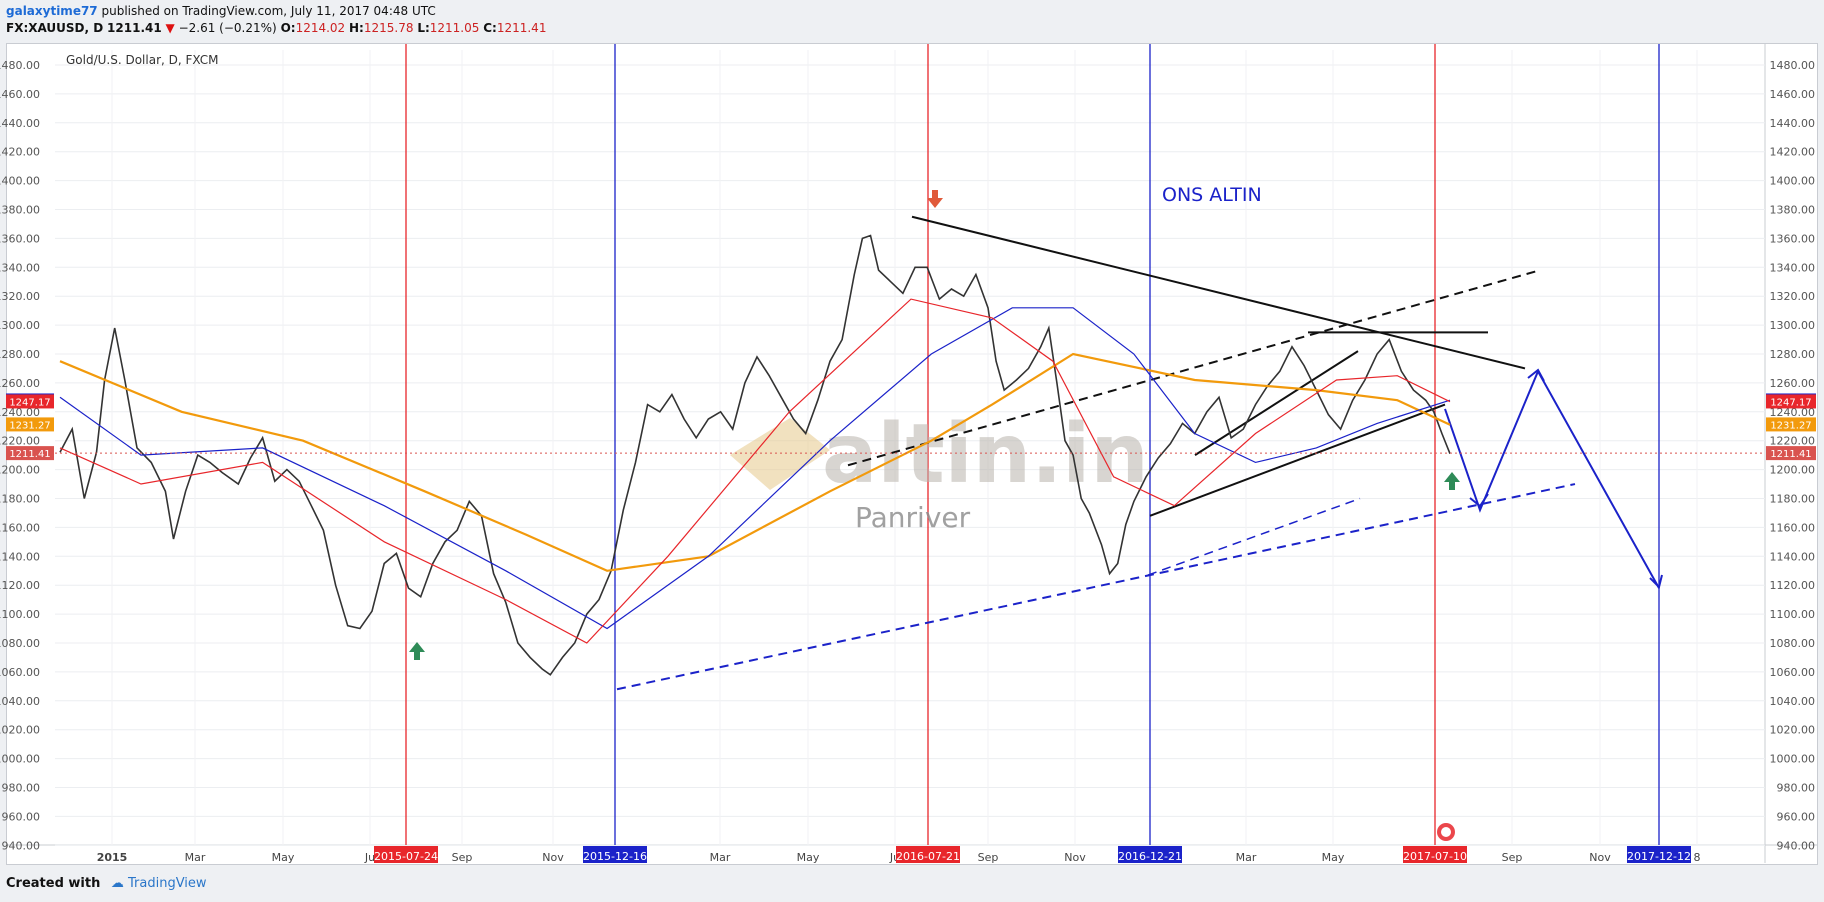 The width and height of the screenshot is (1824, 902). Describe the element at coordinates (20, 383) in the screenshot. I see `y-tick-label-left: 1260.00` at that location.